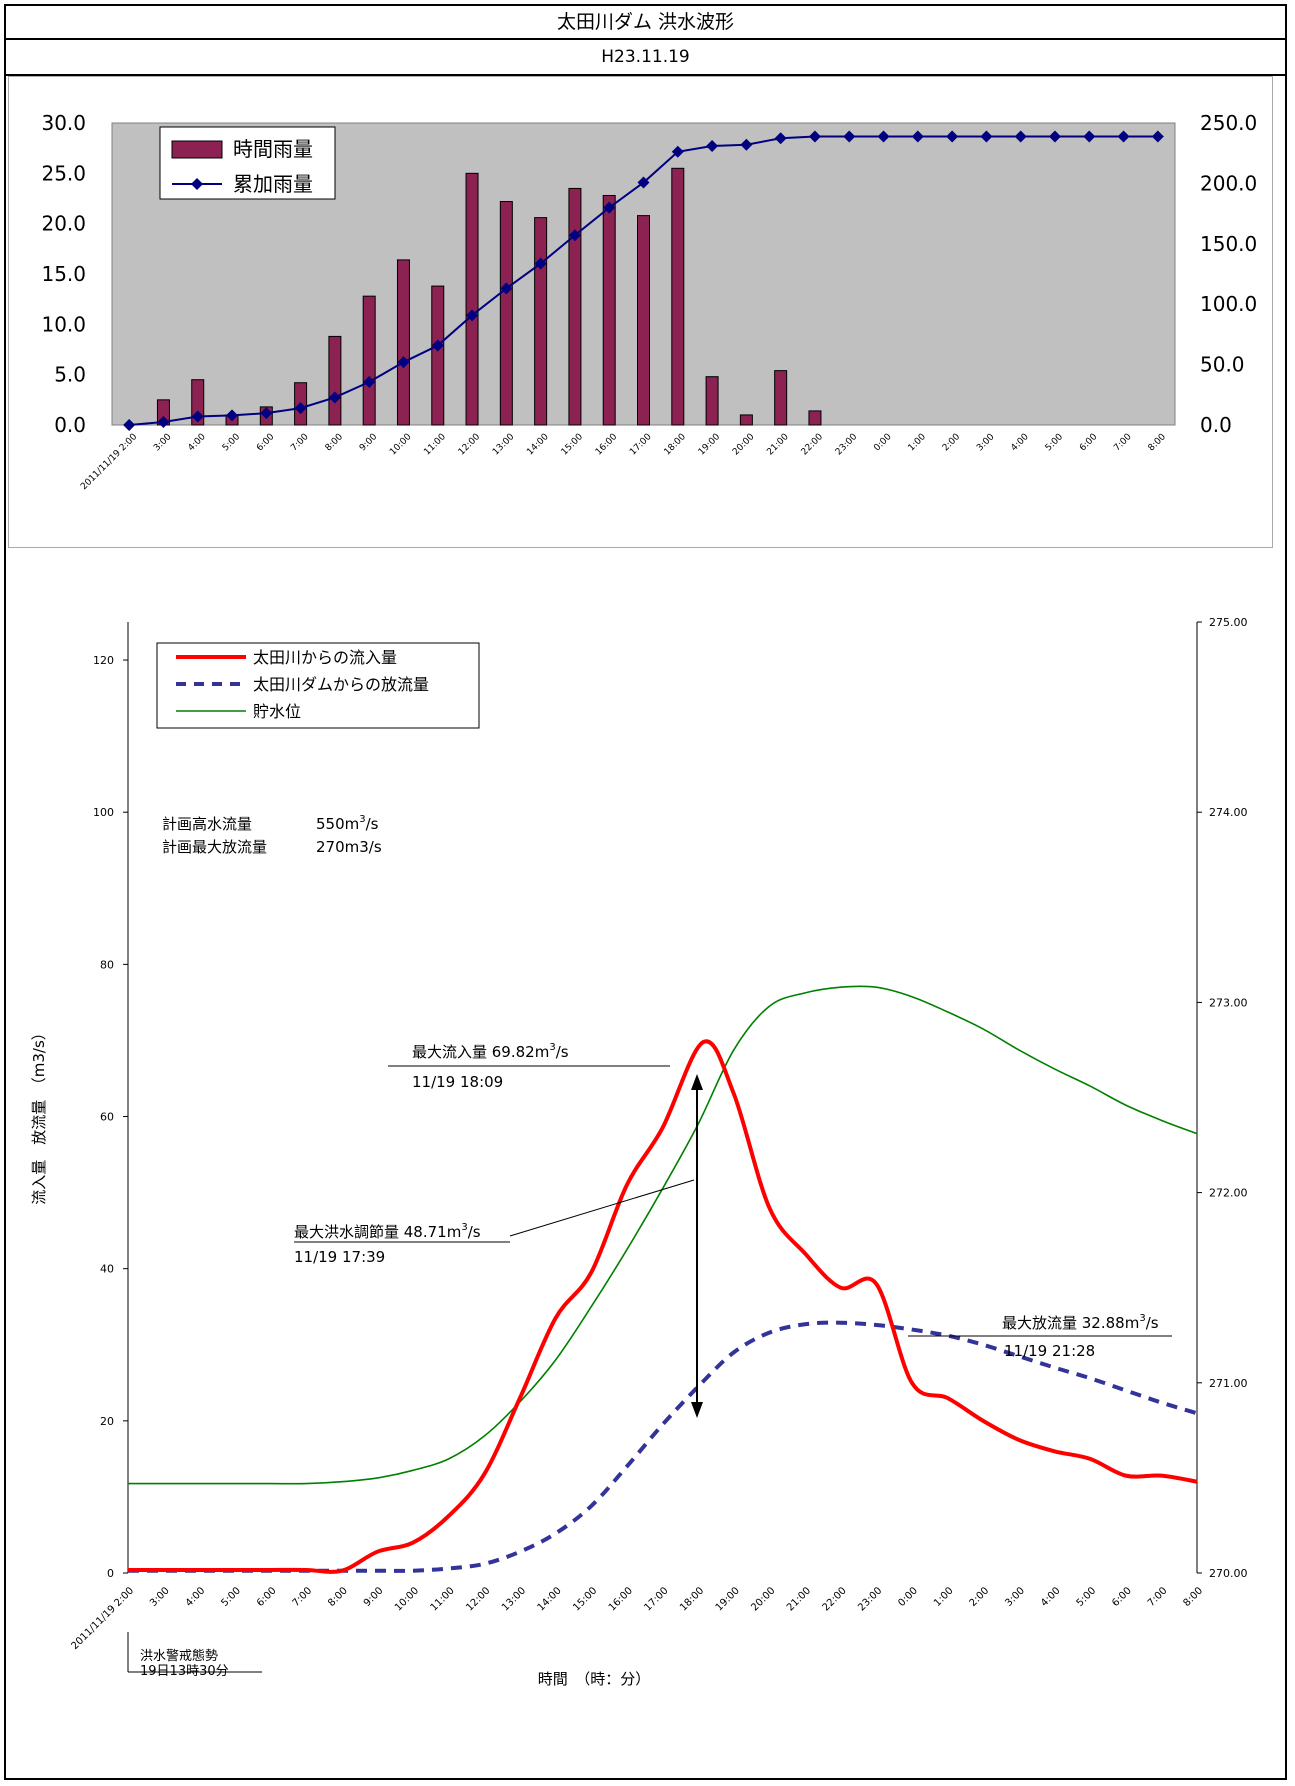 This screenshot has width=1295, height=1786. I want to click on legend-cumulative-rain: 累加雨量, so click(273, 184).